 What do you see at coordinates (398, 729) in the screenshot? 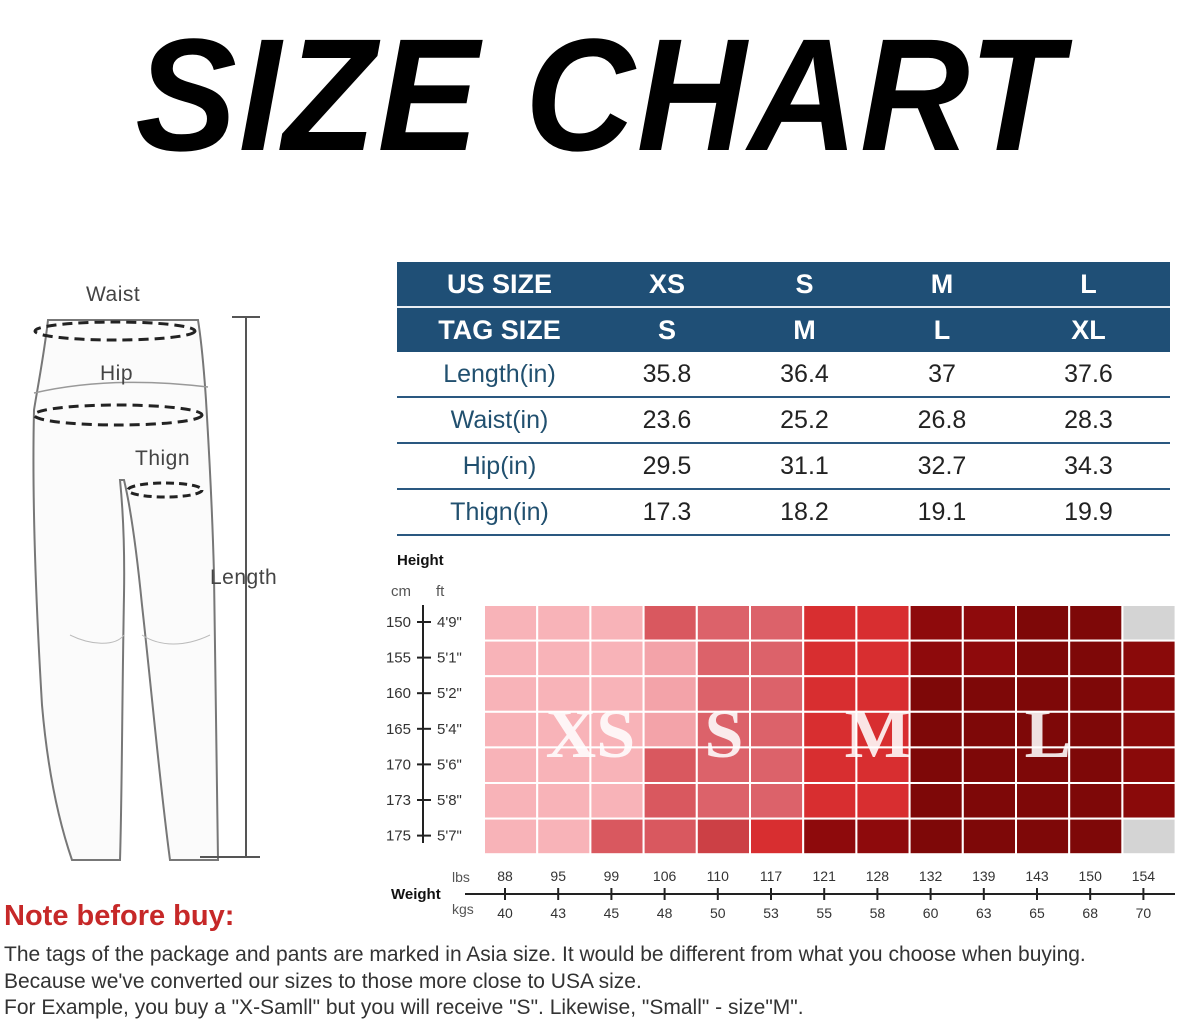
I see `height-cm-label: 165` at bounding box center [398, 729].